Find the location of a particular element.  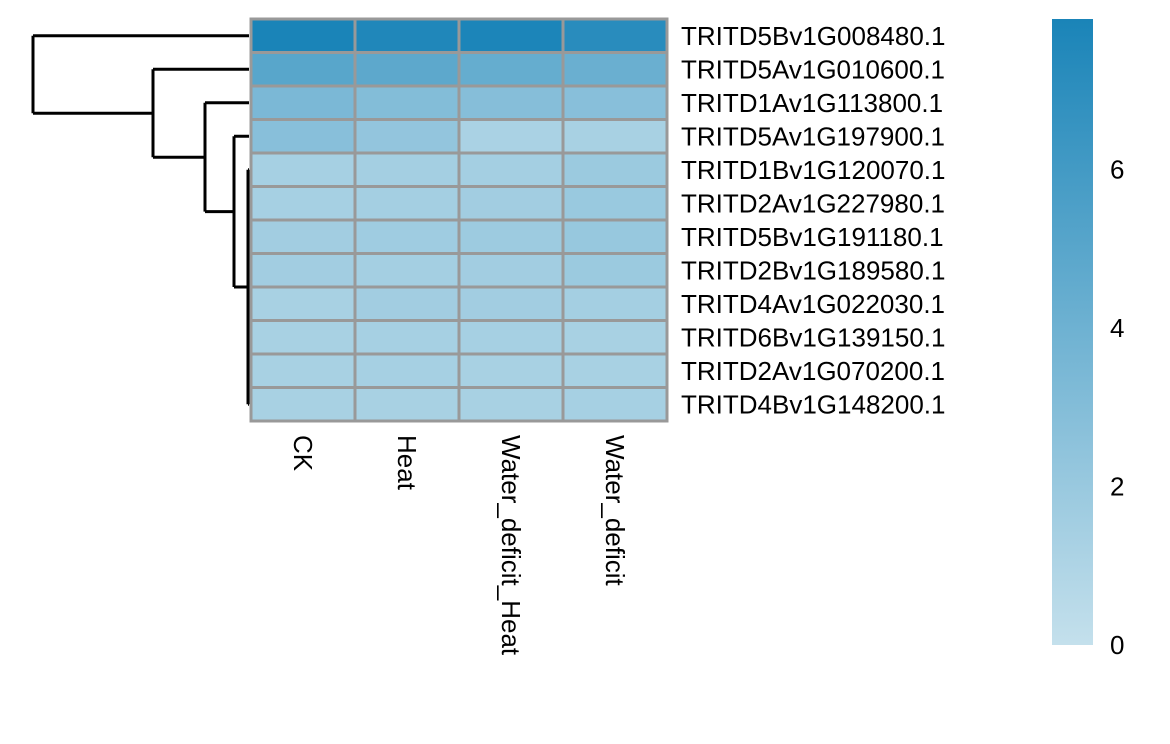

row-label: TRITD6Bv1G139150.1 is located at coordinates (813, 337).